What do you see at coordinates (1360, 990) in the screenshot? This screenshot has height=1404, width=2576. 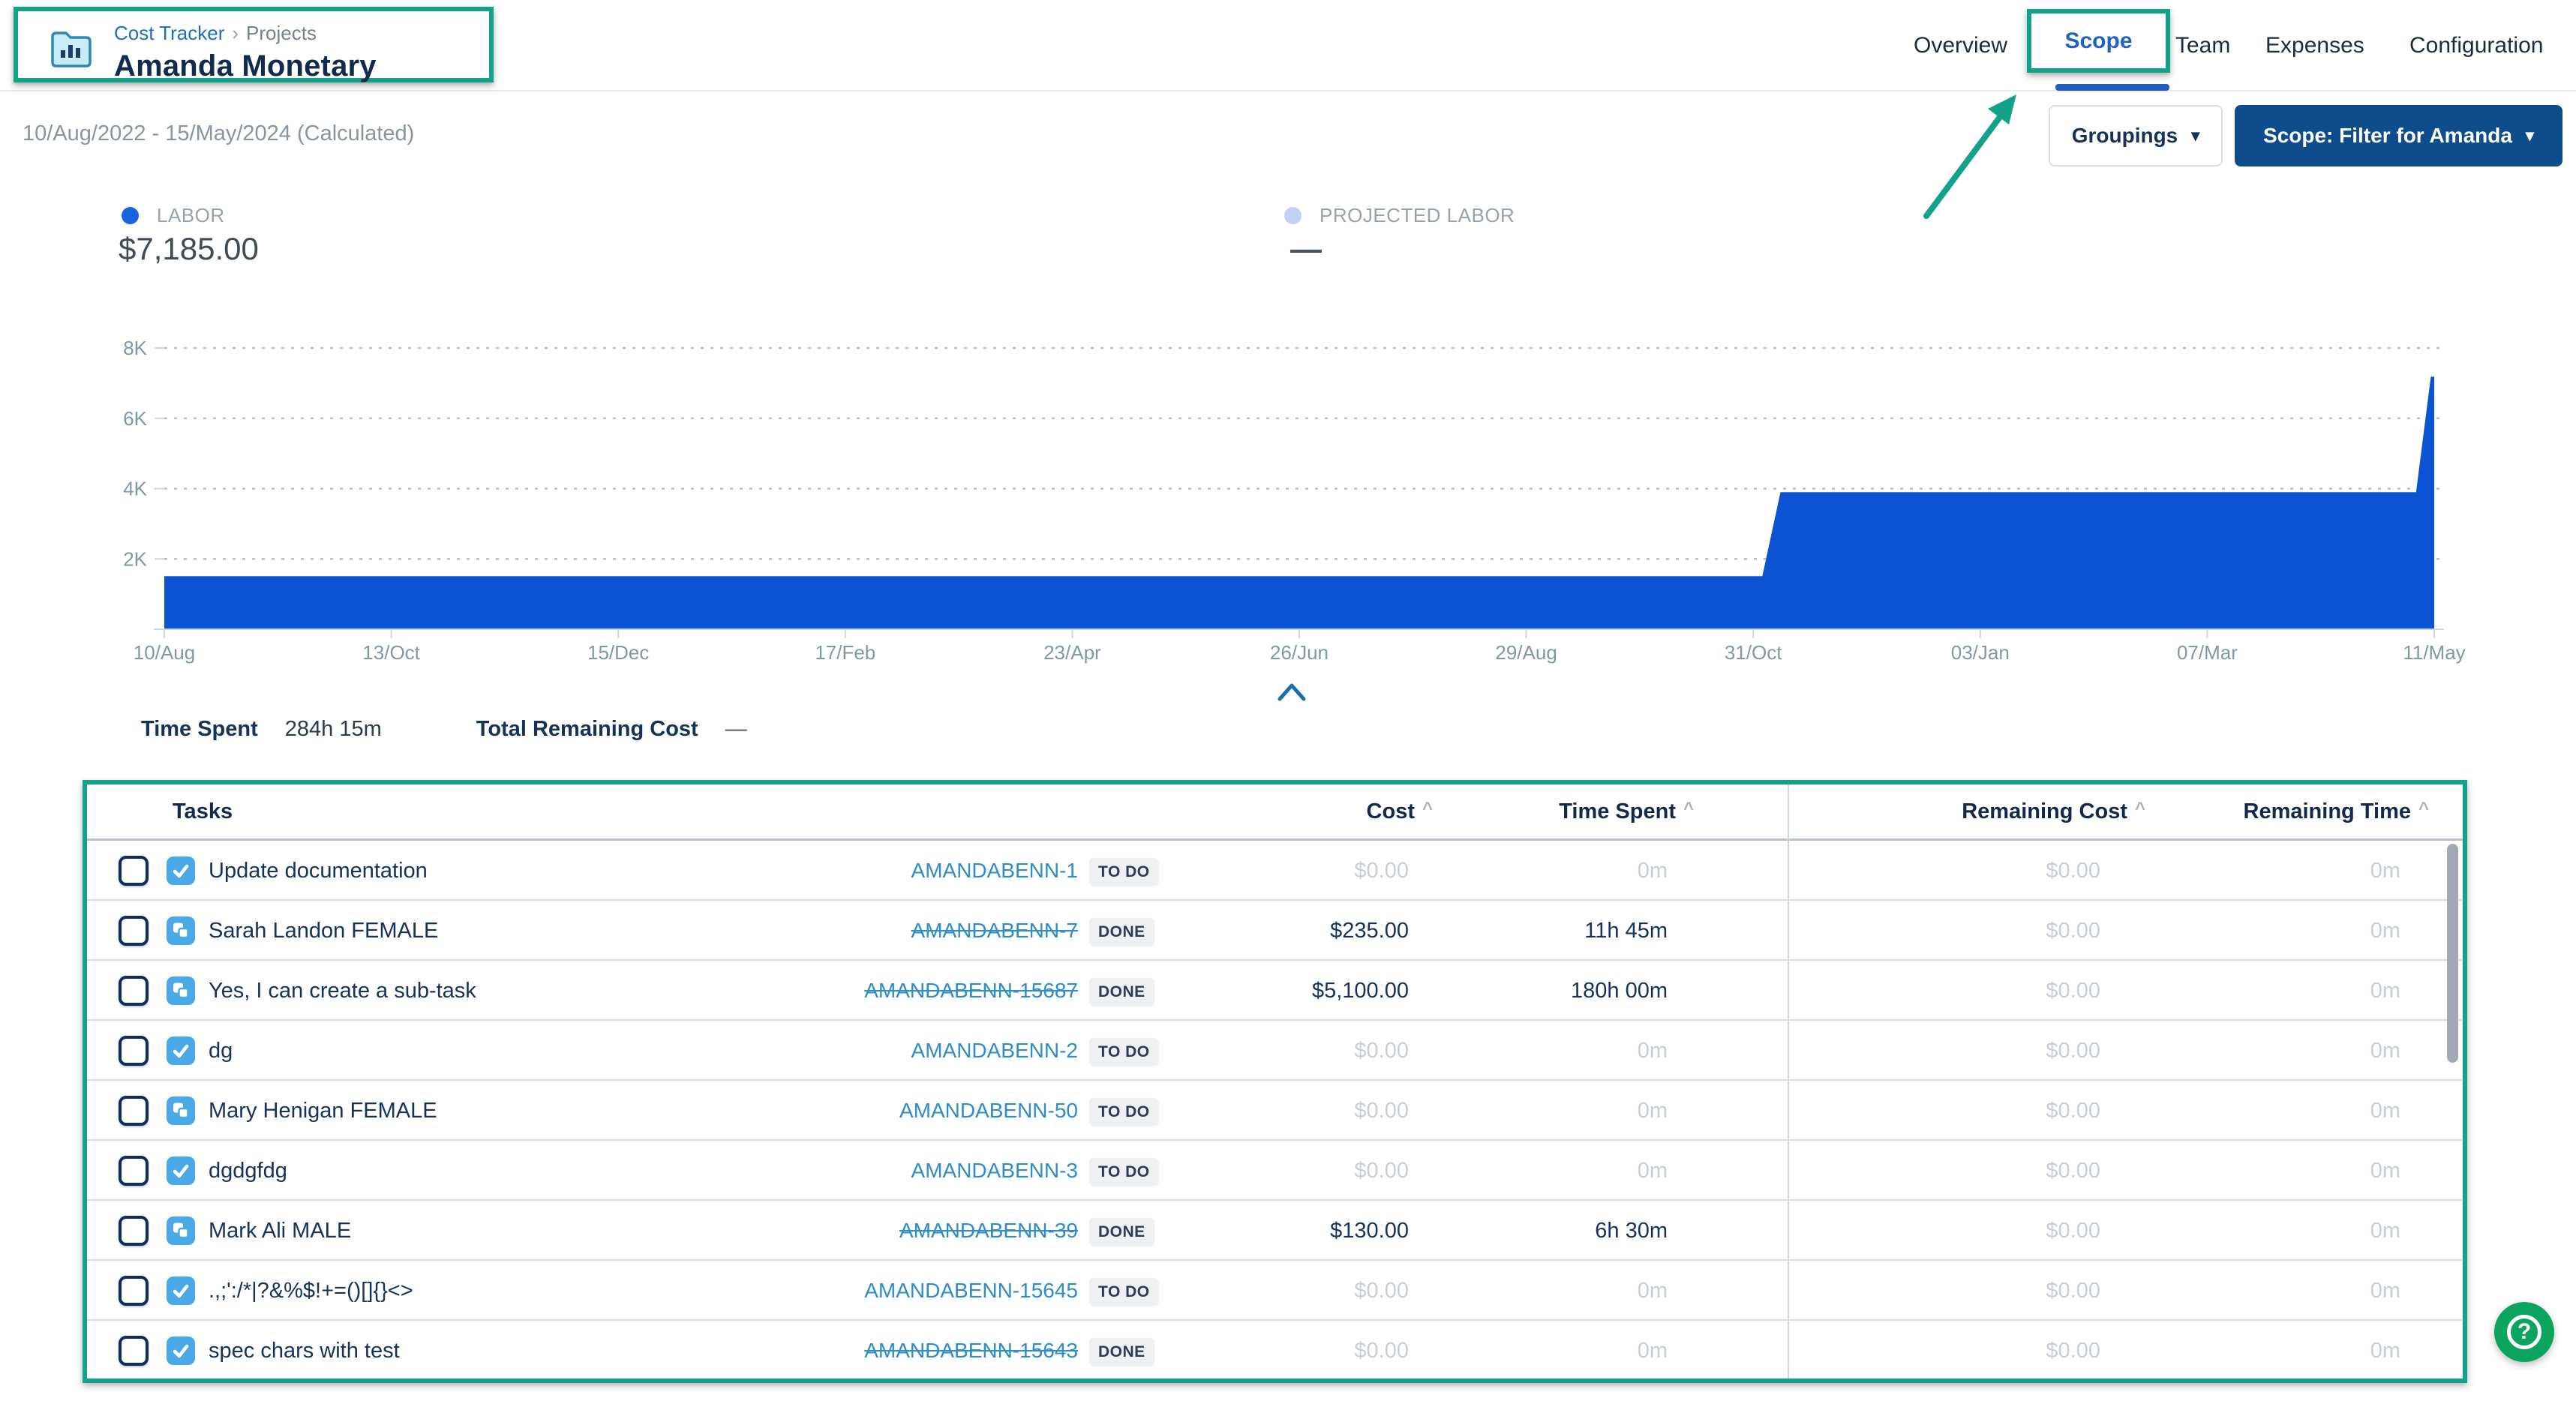 I see `cost-cell: $5,100.00` at bounding box center [1360, 990].